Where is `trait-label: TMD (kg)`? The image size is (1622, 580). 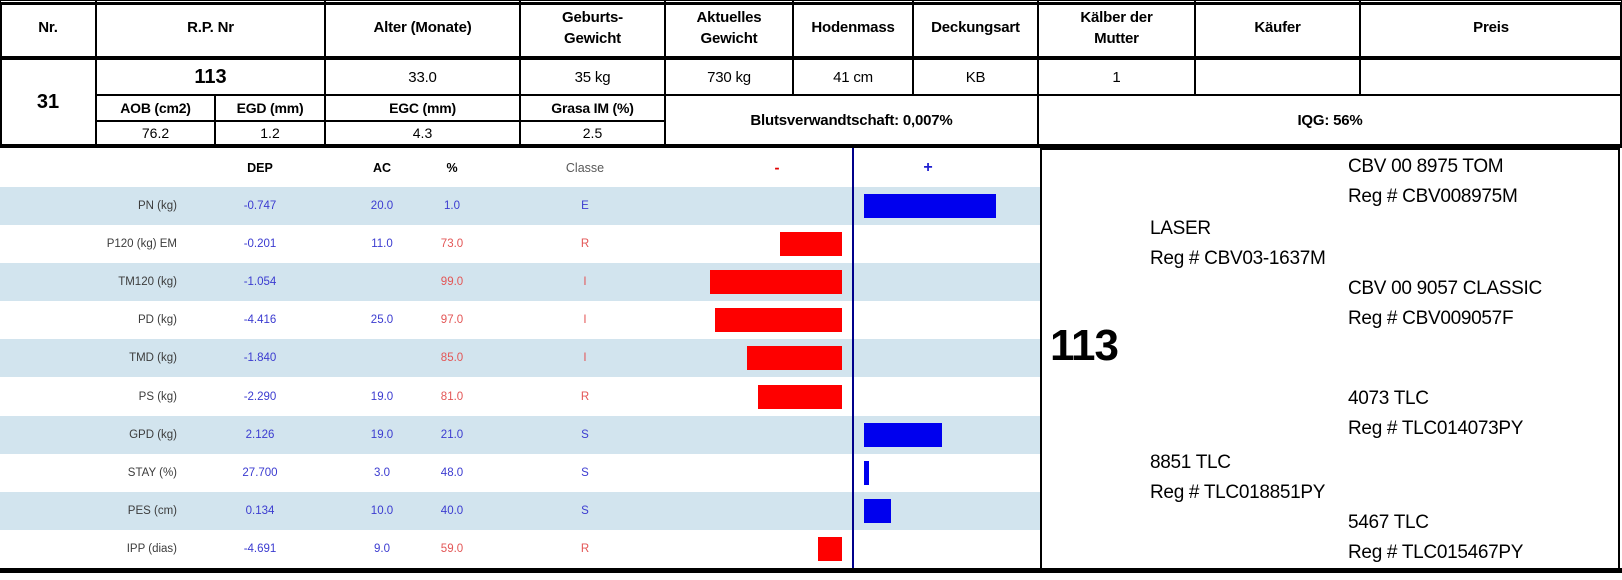 trait-label: TMD (kg) is located at coordinates (153, 358).